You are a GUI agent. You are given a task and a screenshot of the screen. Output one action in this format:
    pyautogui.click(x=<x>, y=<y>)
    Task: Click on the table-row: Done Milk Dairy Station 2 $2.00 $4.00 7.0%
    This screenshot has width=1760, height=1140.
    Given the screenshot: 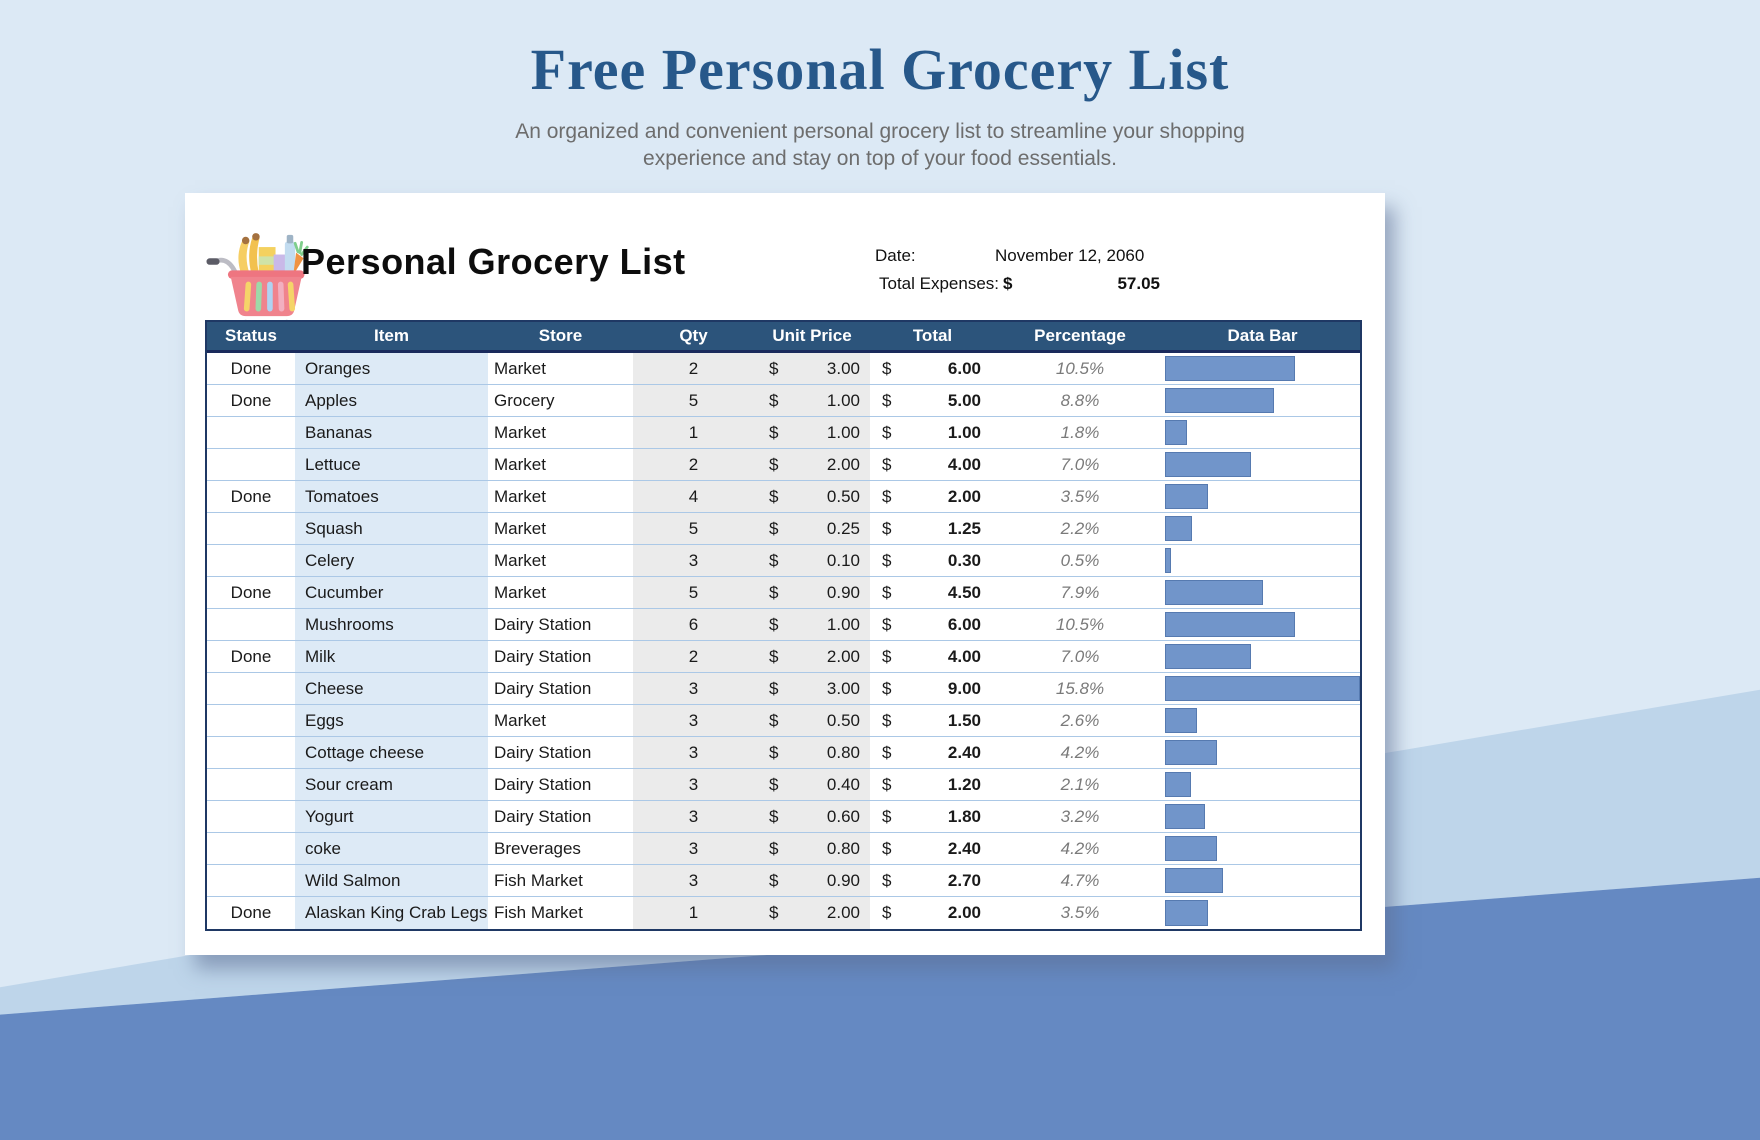 What is the action you would take?
    pyautogui.click(x=783, y=657)
    